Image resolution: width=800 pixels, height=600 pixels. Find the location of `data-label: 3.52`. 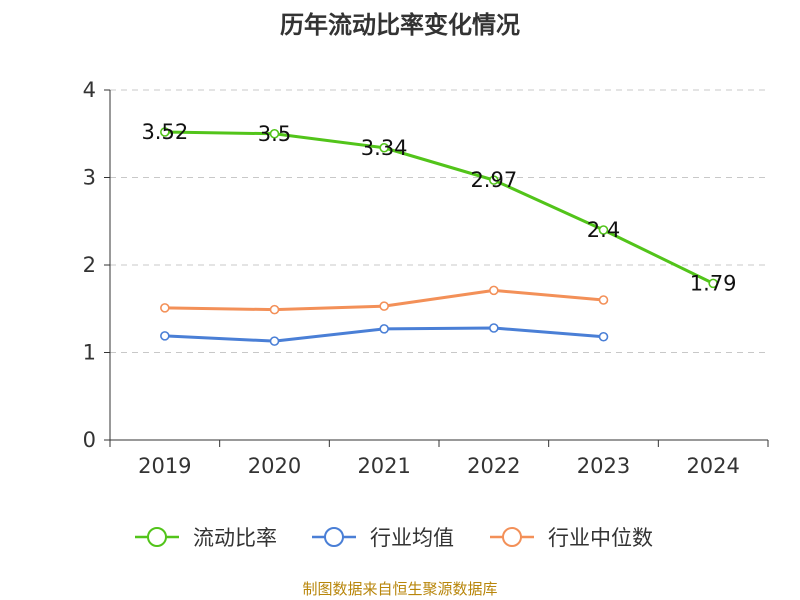

data-label: 3.52 is located at coordinates (164, 132).